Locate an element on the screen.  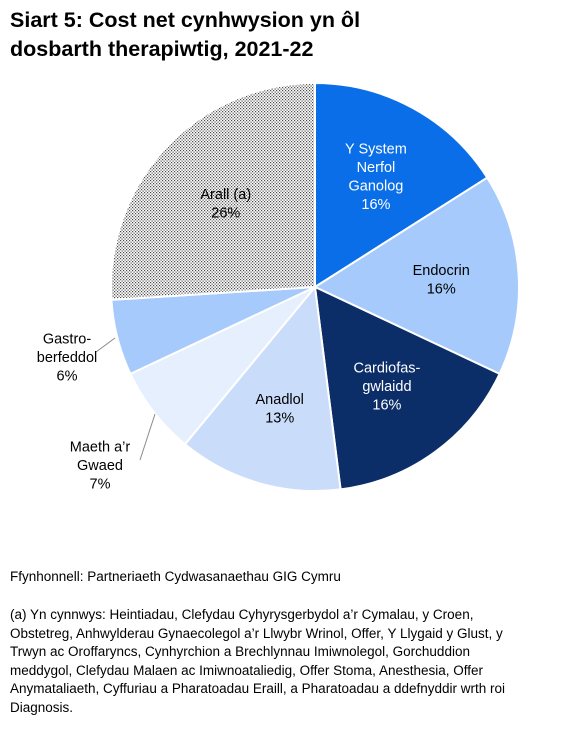
slice-name-label: Nerfol is located at coordinates (376, 168).